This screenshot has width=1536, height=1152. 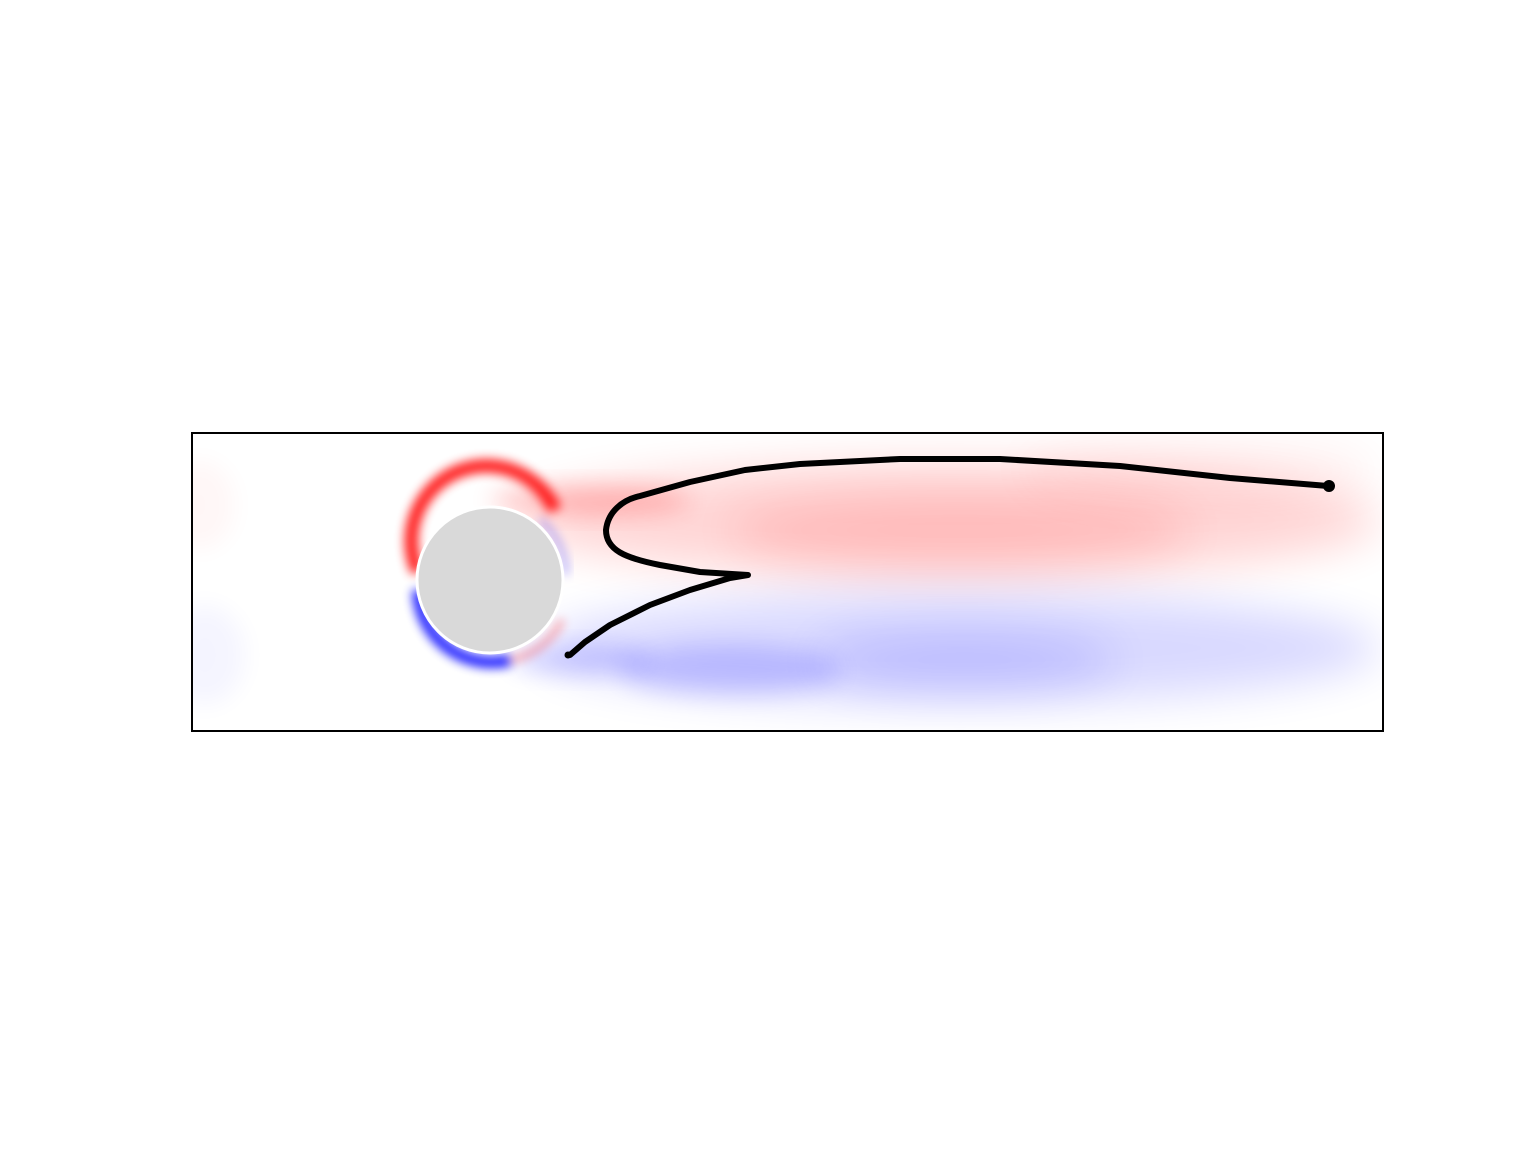 What do you see at coordinates (462, 629) in the screenshot?
I see `negative-boundary-layer` at bounding box center [462, 629].